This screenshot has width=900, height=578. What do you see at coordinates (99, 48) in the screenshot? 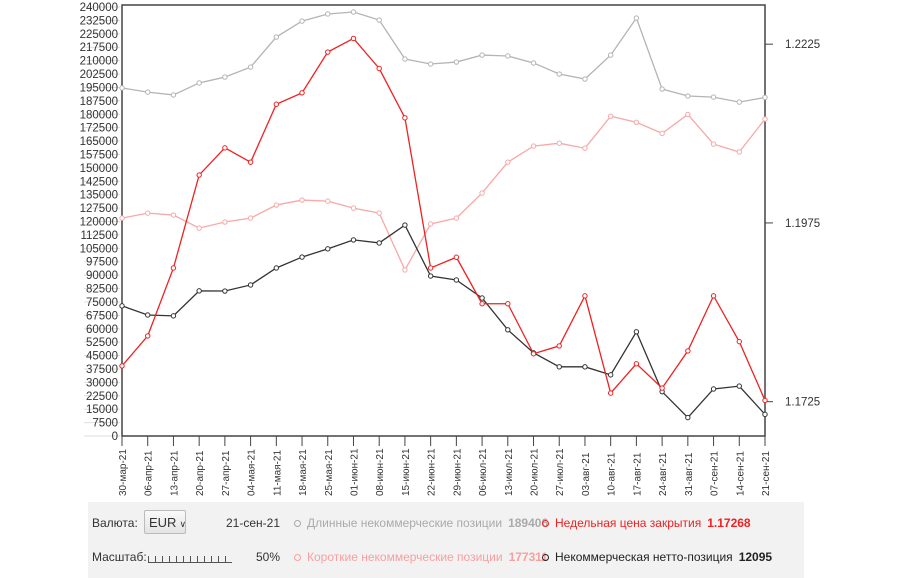
I see `y-tick-label: 217500` at bounding box center [99, 48].